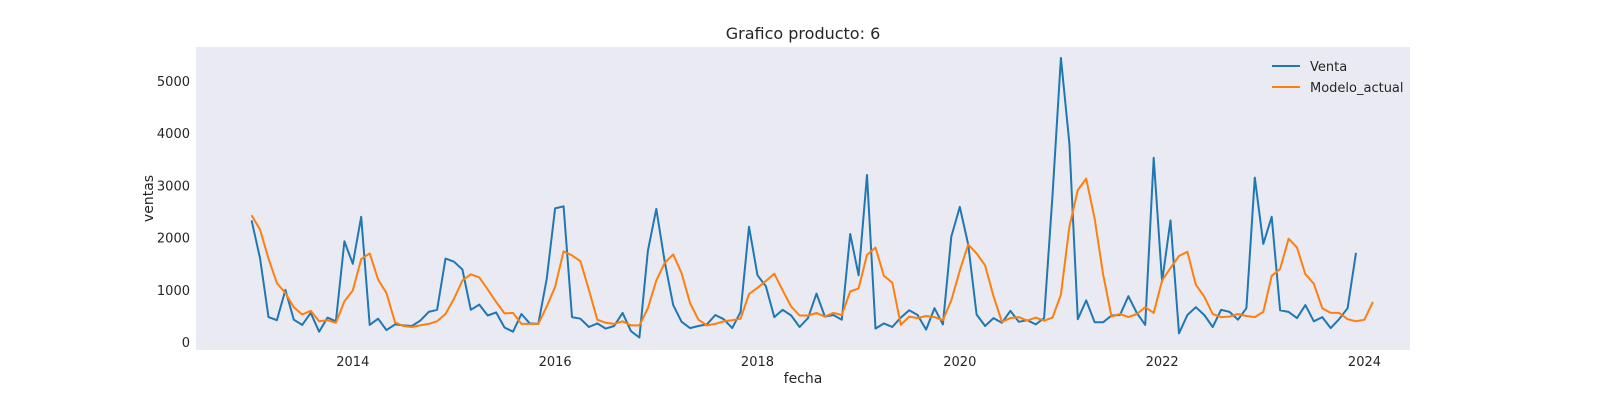 The width and height of the screenshot is (1600, 400). Describe the element at coordinates (555, 362) in the screenshot. I see `x-tick-label: 2016` at that location.